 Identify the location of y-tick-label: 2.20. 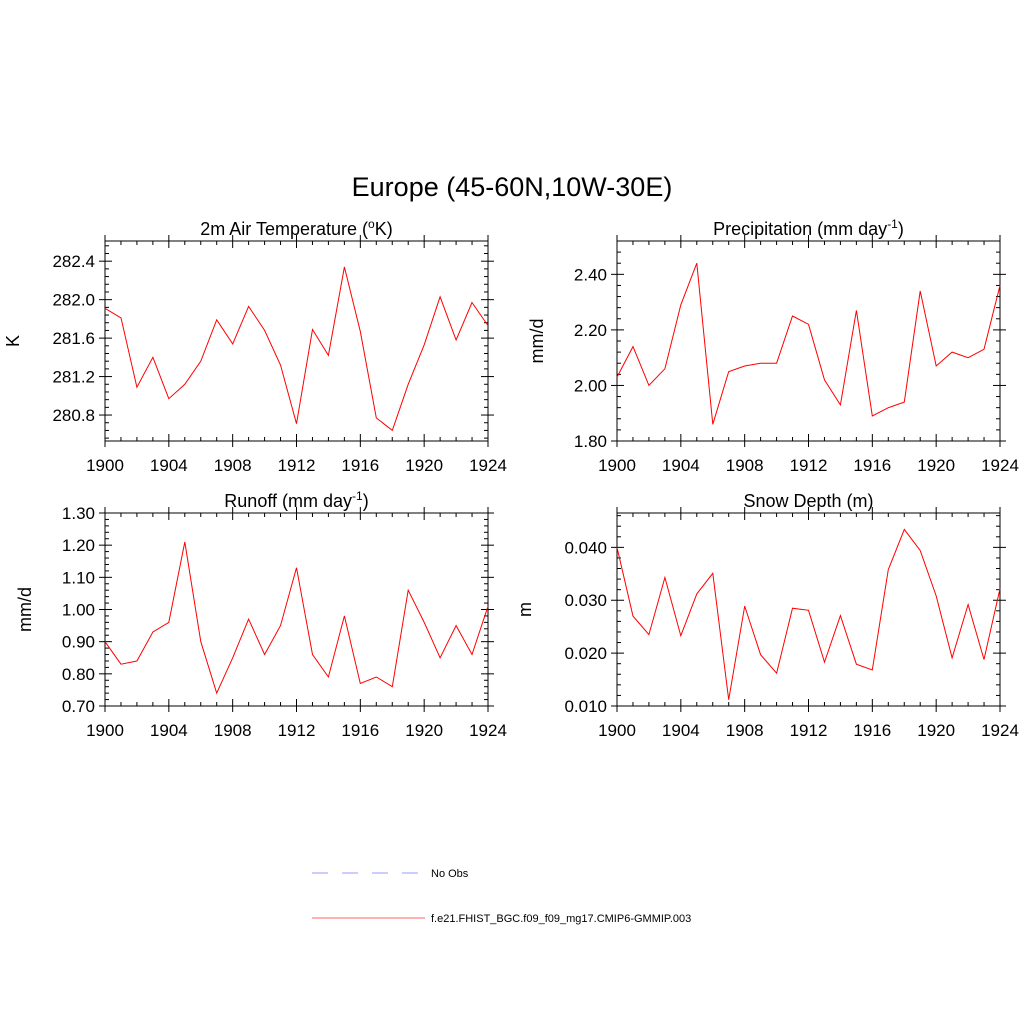
(590, 330).